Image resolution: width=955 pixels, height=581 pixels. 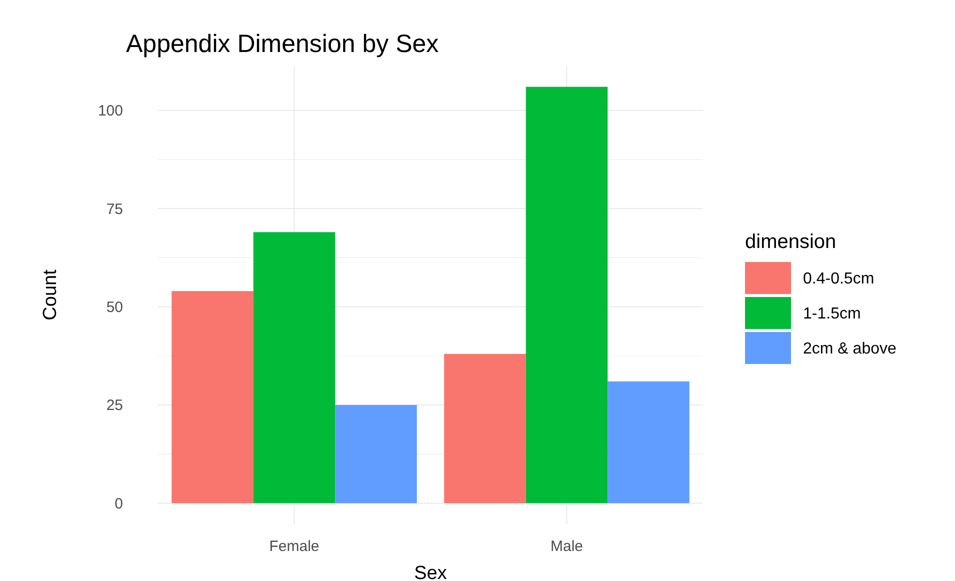 What do you see at coordinates (431, 572) in the screenshot?
I see `x-axis-title: Sex` at bounding box center [431, 572].